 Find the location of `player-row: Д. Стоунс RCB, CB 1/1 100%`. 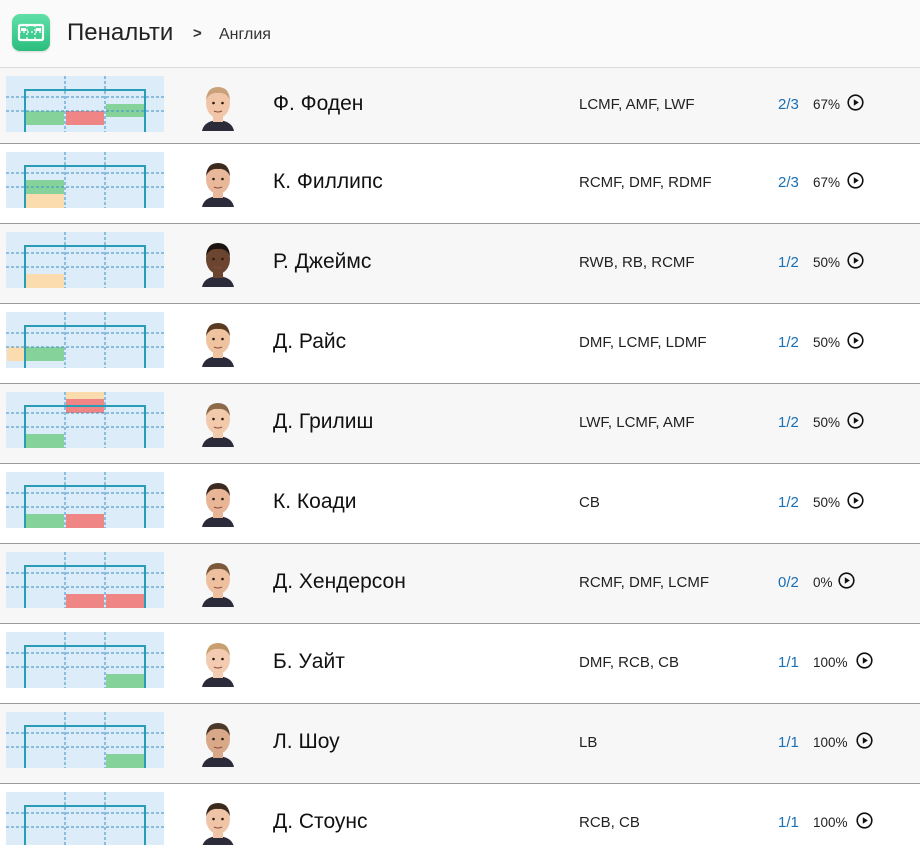

player-row: Д. Стоунс RCB, CB 1/1 100% is located at coordinates (460, 814).